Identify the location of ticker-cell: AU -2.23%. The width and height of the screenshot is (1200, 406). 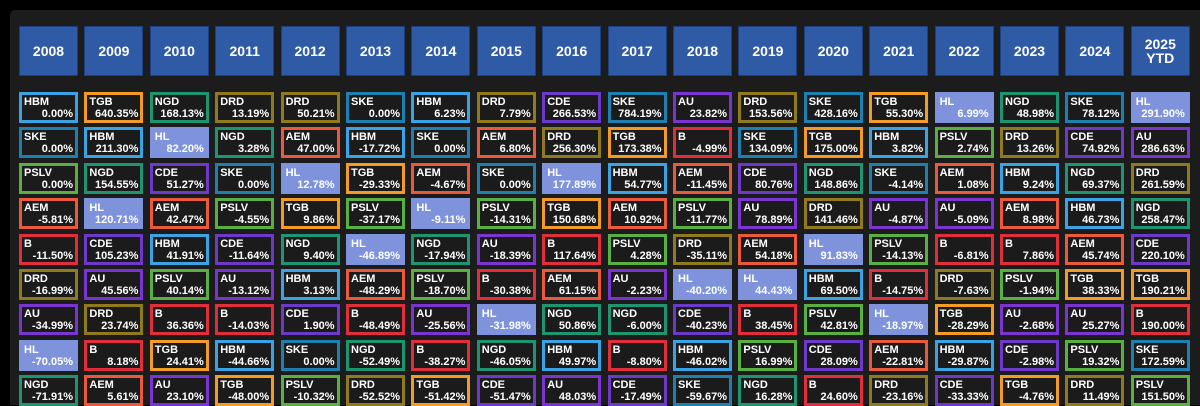
(637, 284).